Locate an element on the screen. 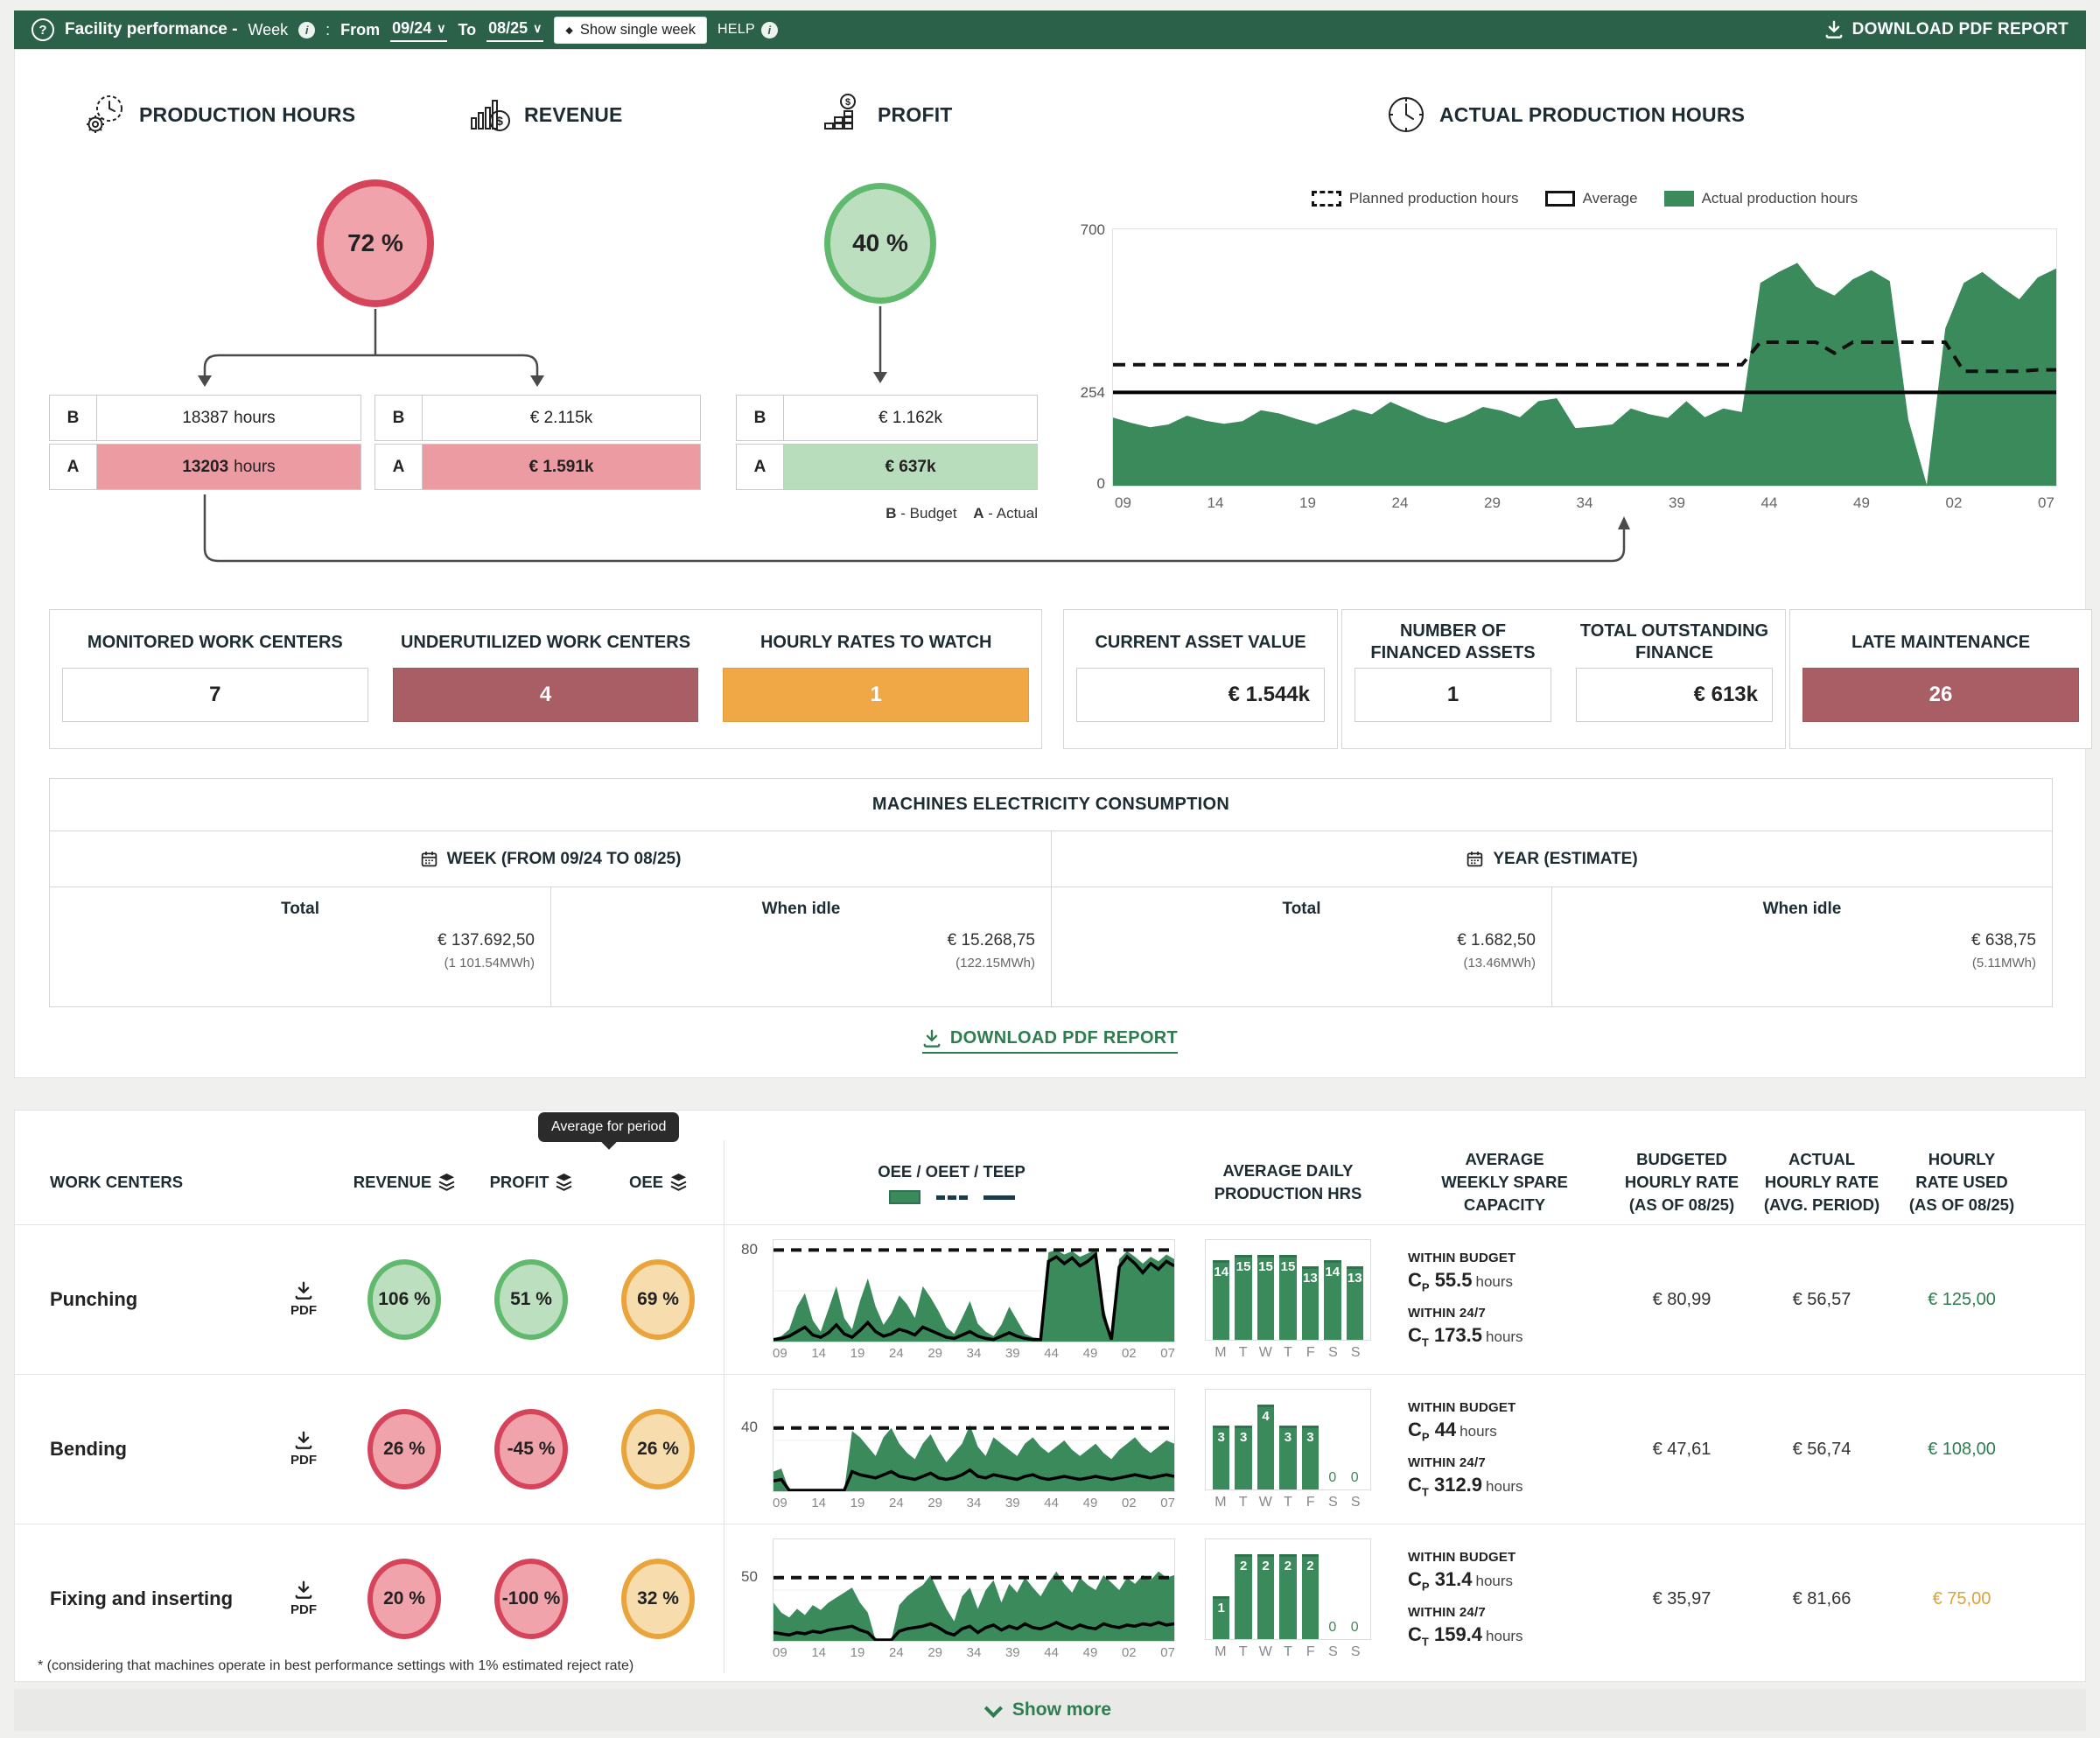  from-week-select: 09/24 ∨ is located at coordinates (419, 30).